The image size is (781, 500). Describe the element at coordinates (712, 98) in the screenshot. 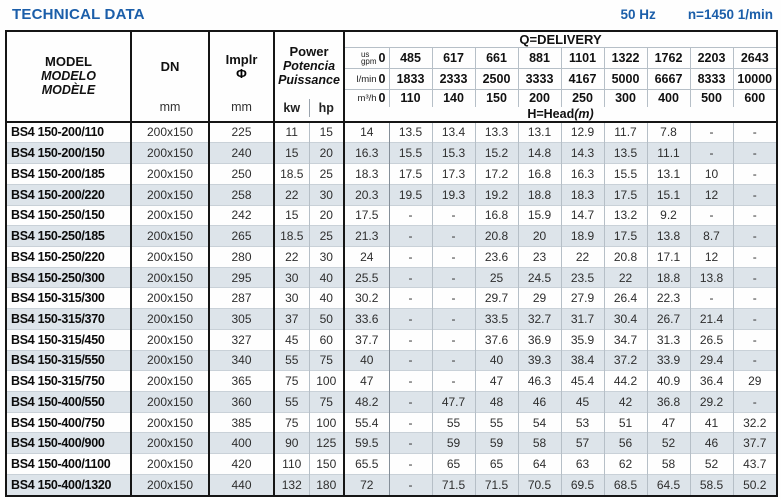

I see `delivery-value: 500` at that location.